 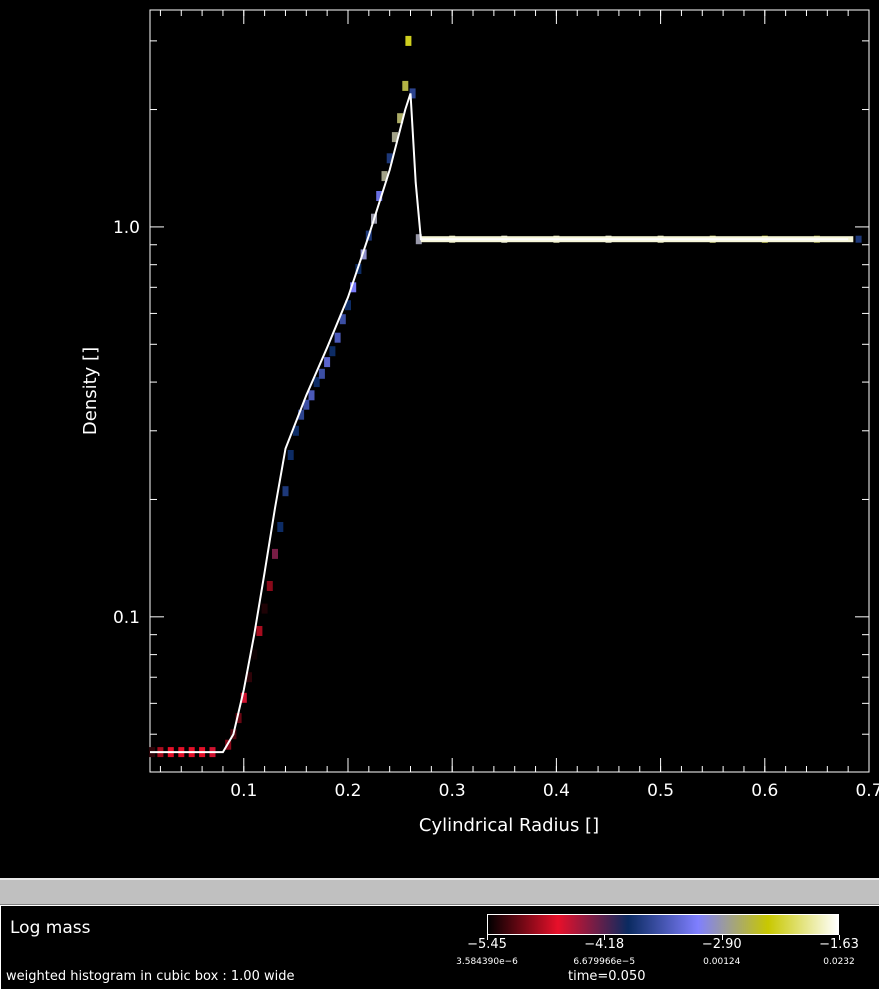 What do you see at coordinates (487, 962) in the screenshot?
I see `colorbar-tick-sublabel: 3.584390e−6` at bounding box center [487, 962].